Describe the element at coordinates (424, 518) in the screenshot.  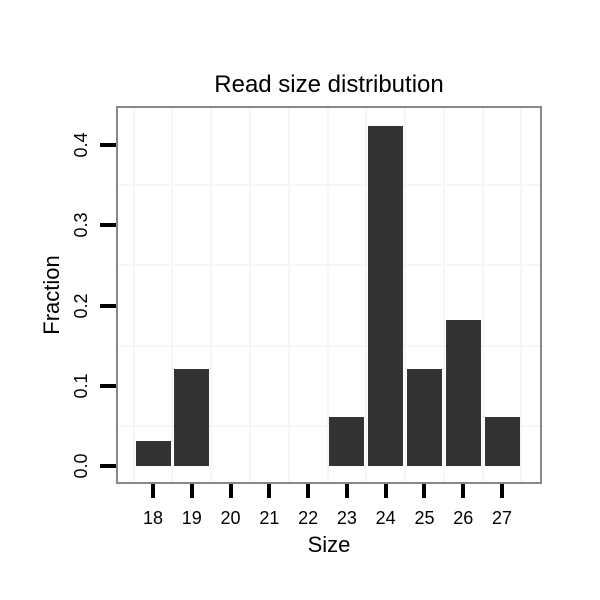
I see `x-tick-label-25: 25` at that location.